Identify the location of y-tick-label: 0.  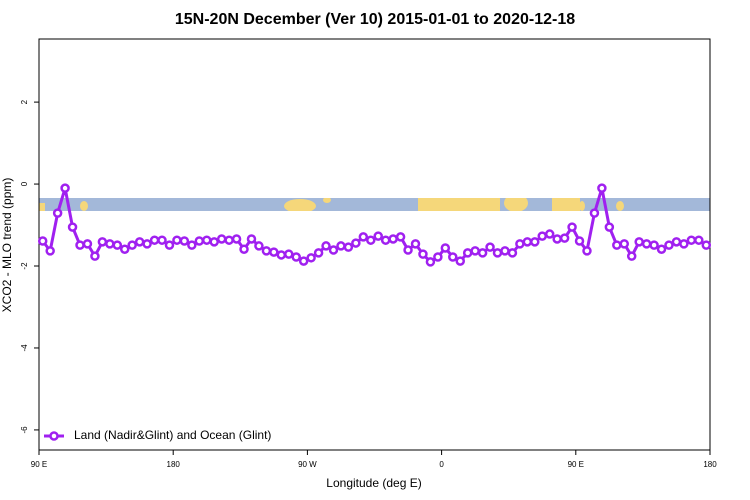
(24, 183).